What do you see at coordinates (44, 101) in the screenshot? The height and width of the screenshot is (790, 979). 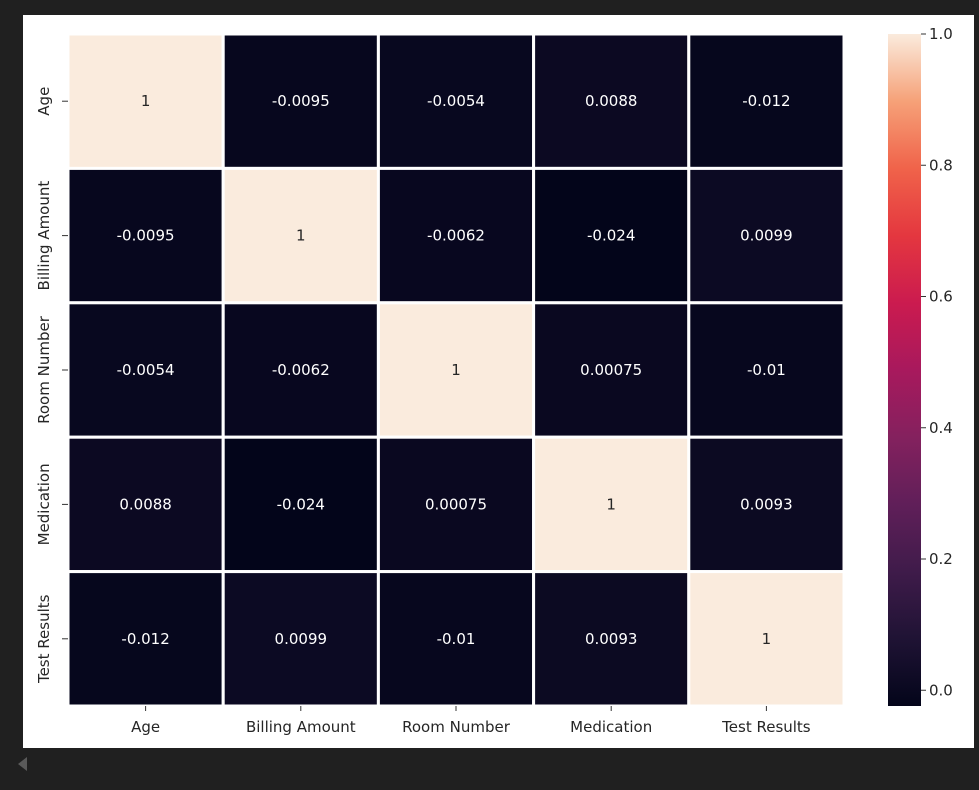 I see `y-tick-label: Age` at bounding box center [44, 101].